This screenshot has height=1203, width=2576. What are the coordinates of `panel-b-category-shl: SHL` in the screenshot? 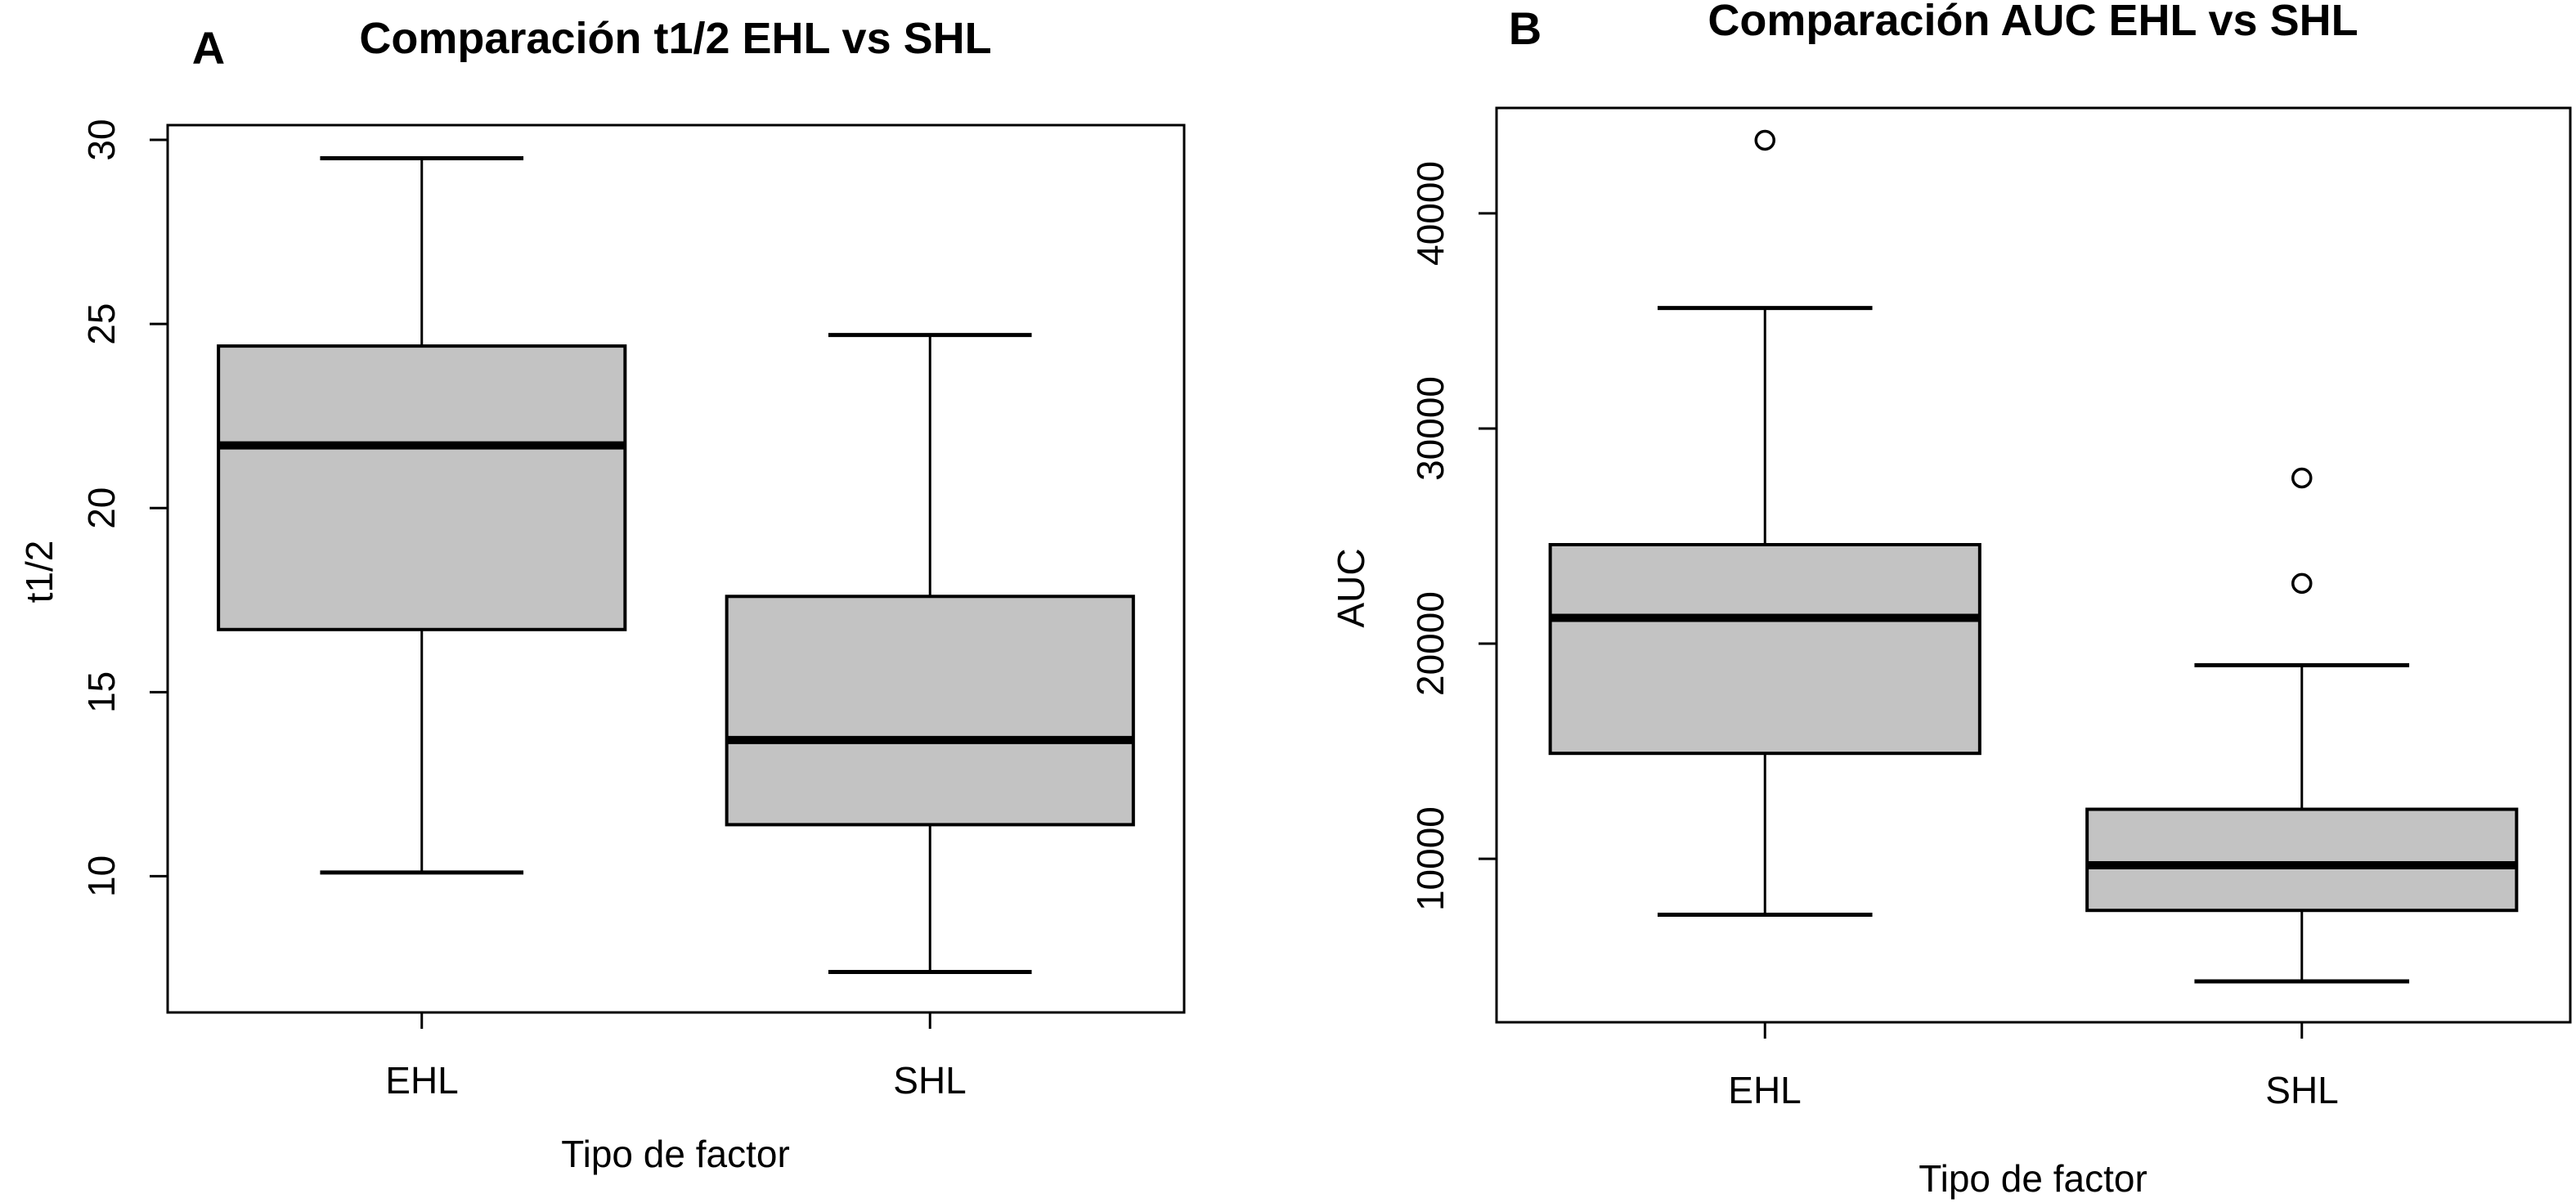 It's located at (2302, 1090).